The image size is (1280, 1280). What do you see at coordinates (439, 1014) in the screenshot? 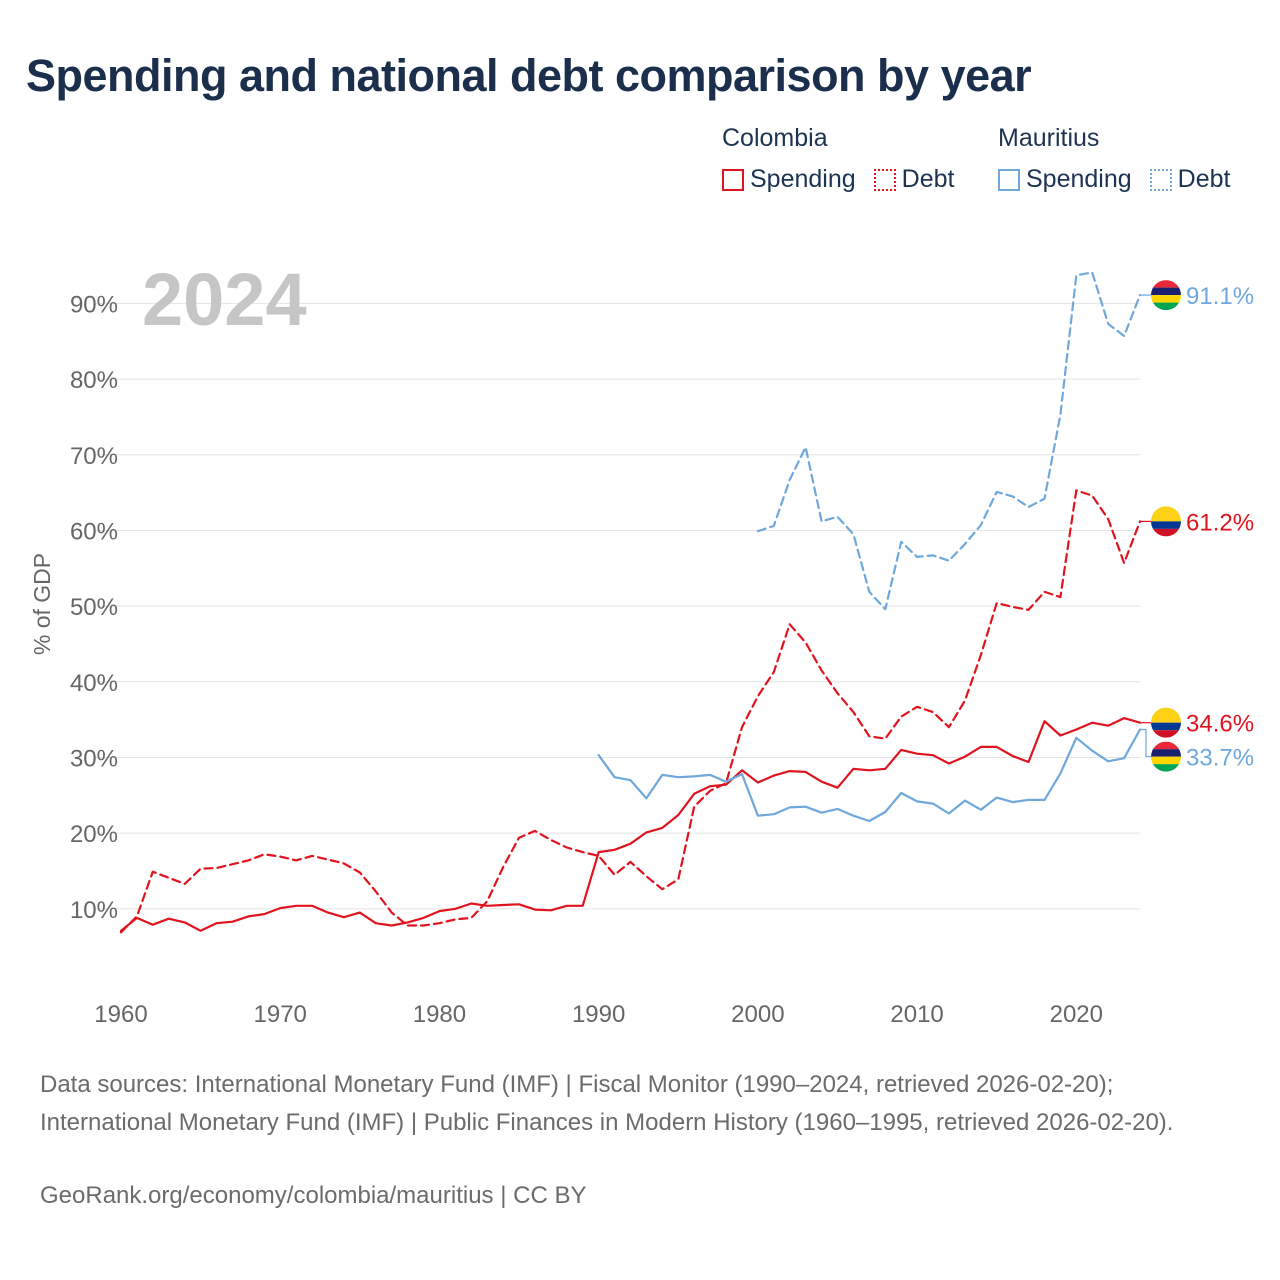
I see `x-tick-label: 1980` at bounding box center [439, 1014].